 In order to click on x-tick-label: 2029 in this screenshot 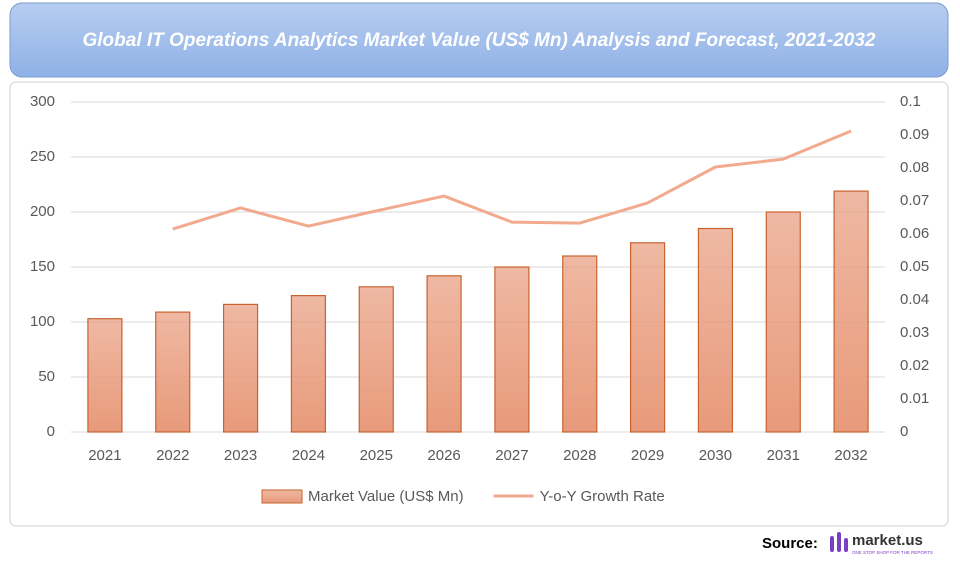, I will do `click(647, 455)`.